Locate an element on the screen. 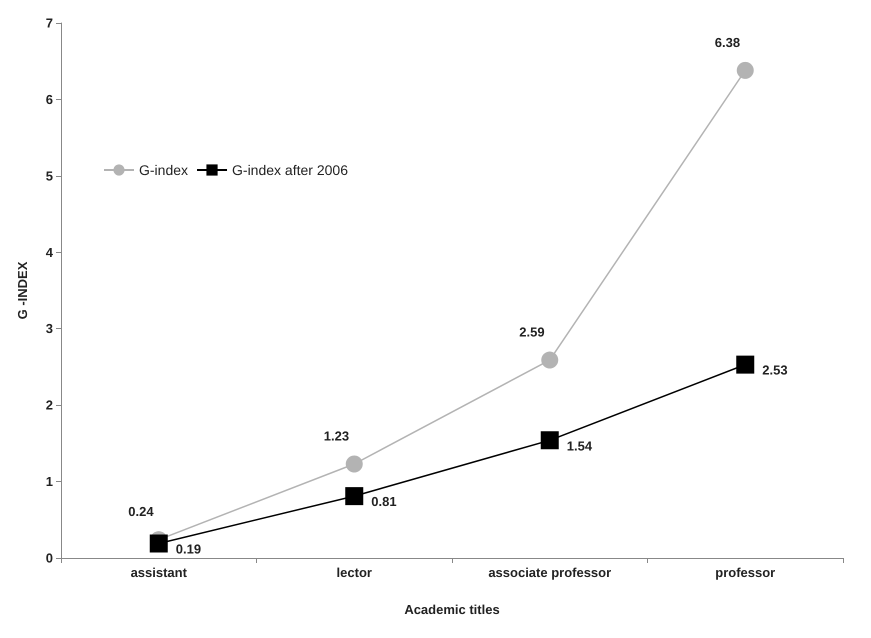 The height and width of the screenshot is (638, 871). legend-label: G-index after 2006 is located at coordinates (290, 170).